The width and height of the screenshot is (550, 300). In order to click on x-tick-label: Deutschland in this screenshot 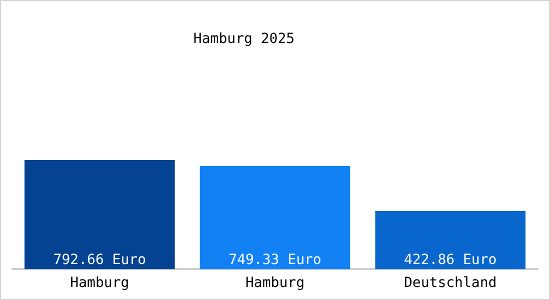, I will do `click(450, 283)`.